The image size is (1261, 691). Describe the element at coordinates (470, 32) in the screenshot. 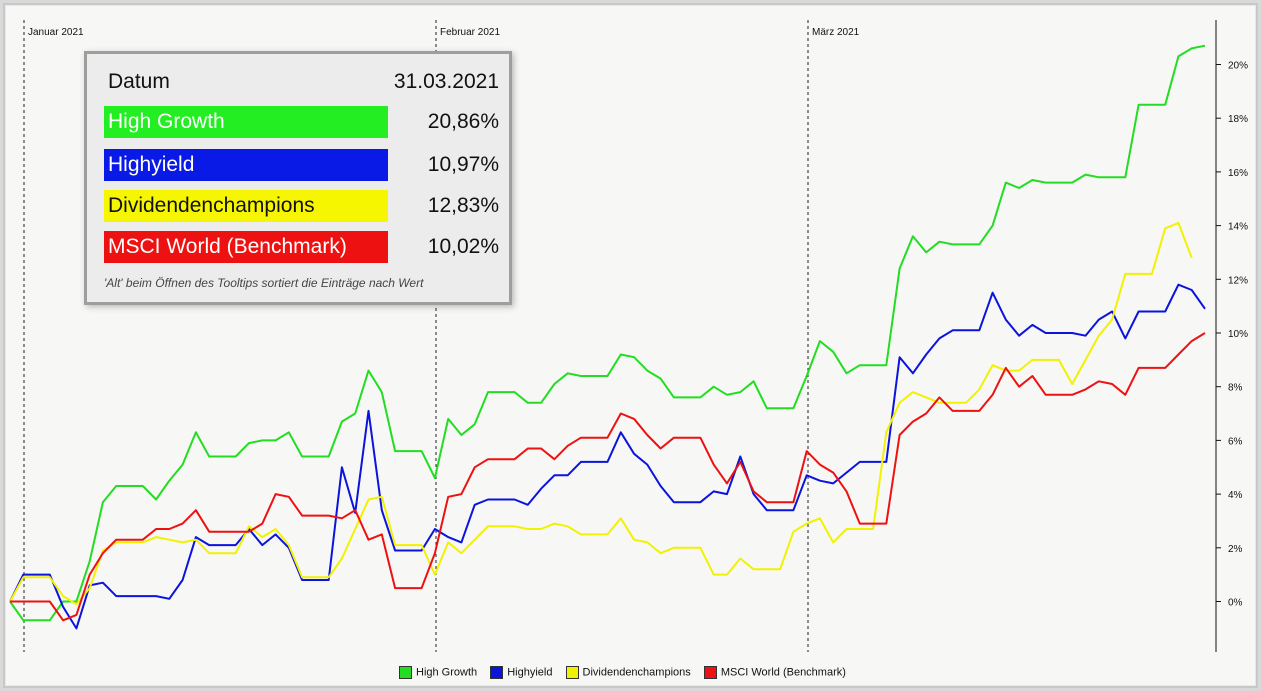

I see `month-label: Februar 2021` at that location.